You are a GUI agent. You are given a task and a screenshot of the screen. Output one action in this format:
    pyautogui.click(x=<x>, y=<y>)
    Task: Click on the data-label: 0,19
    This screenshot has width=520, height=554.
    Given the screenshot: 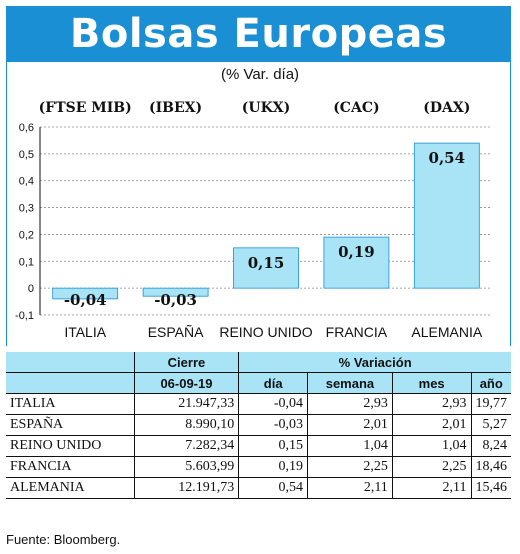 What is the action you would take?
    pyautogui.click(x=356, y=252)
    